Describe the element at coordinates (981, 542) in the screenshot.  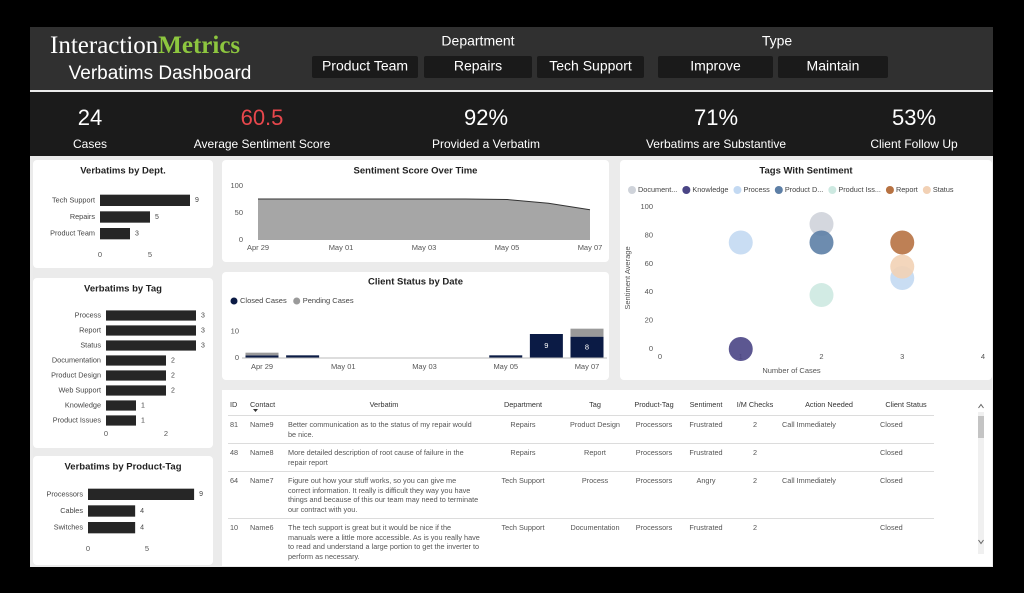
I see `scroll-down` at that location.